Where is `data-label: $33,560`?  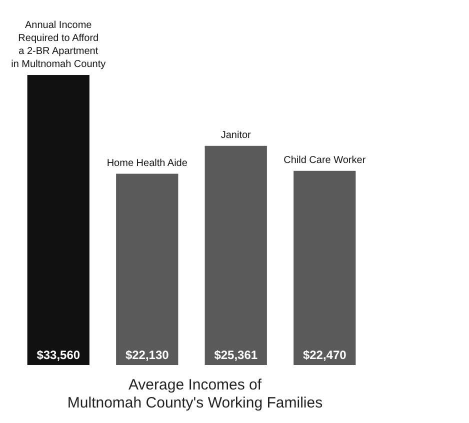 data-label: $33,560 is located at coordinates (58, 355).